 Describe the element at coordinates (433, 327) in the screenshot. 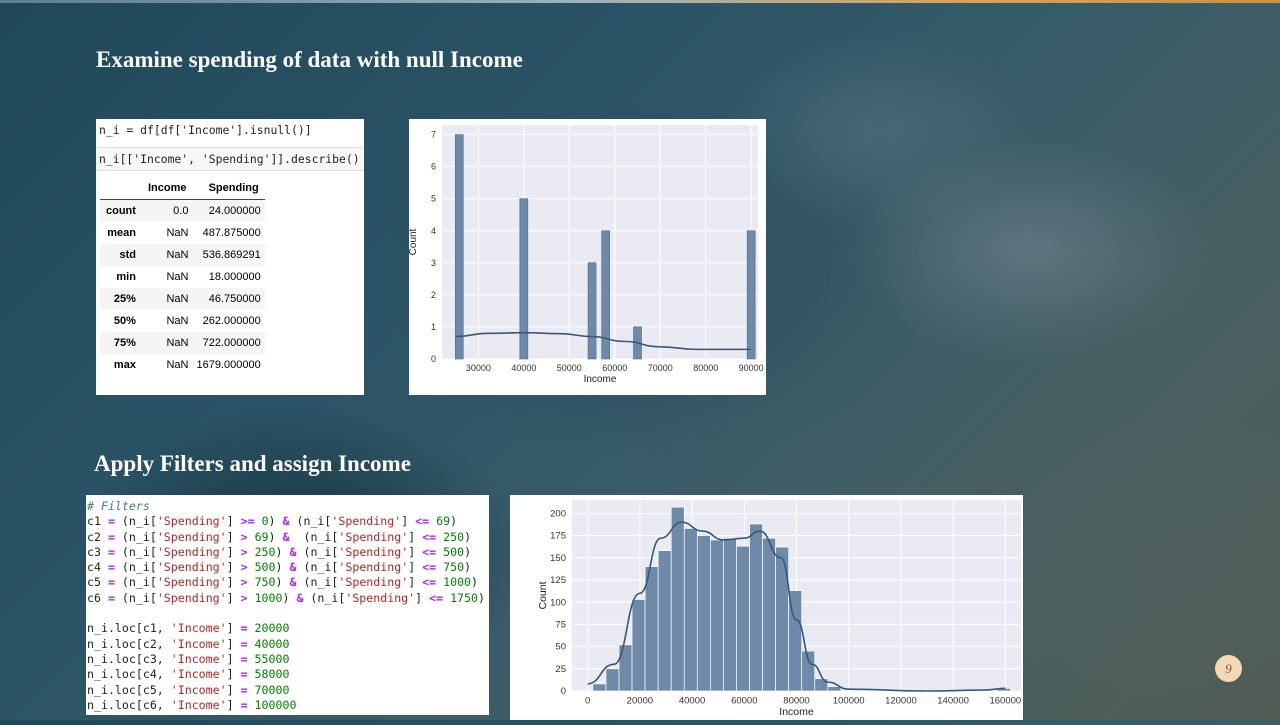

I see `y-tick-label: 1` at that location.